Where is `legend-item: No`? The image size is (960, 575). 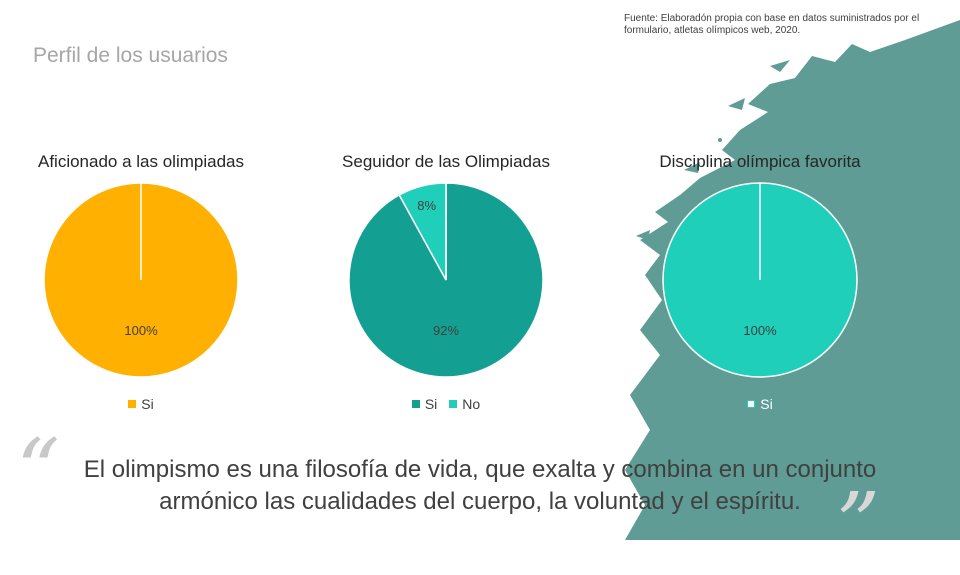 legend-item: No is located at coordinates (464, 404).